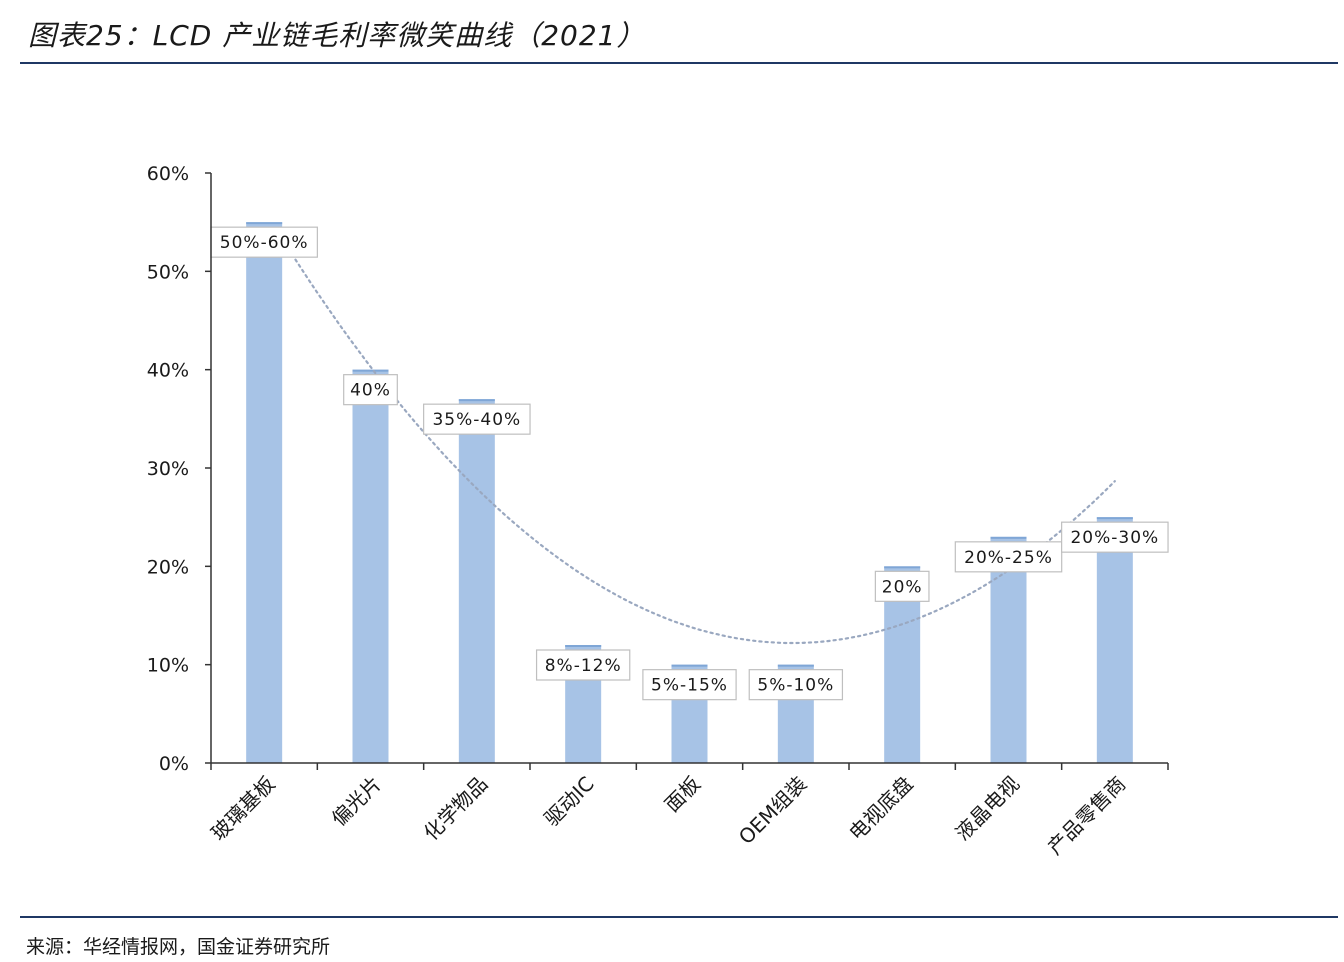  Describe the element at coordinates (679, 63) in the screenshot. I see `top-divider` at that location.